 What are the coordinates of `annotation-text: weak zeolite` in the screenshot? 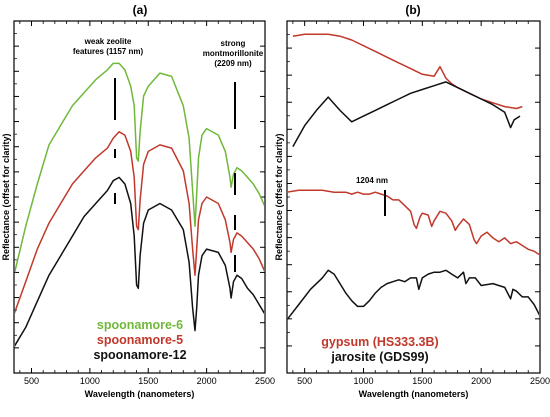 It's located at (108, 41).